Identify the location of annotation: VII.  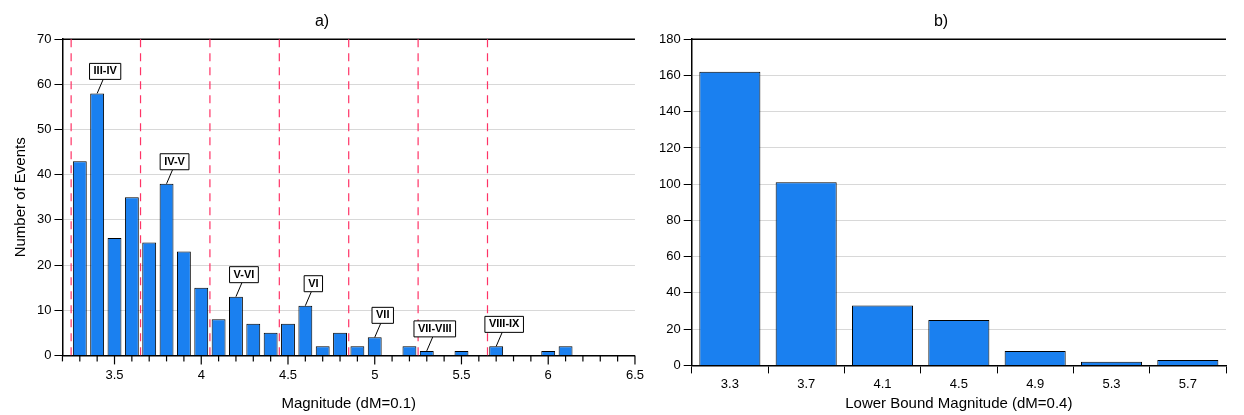
(383, 314).